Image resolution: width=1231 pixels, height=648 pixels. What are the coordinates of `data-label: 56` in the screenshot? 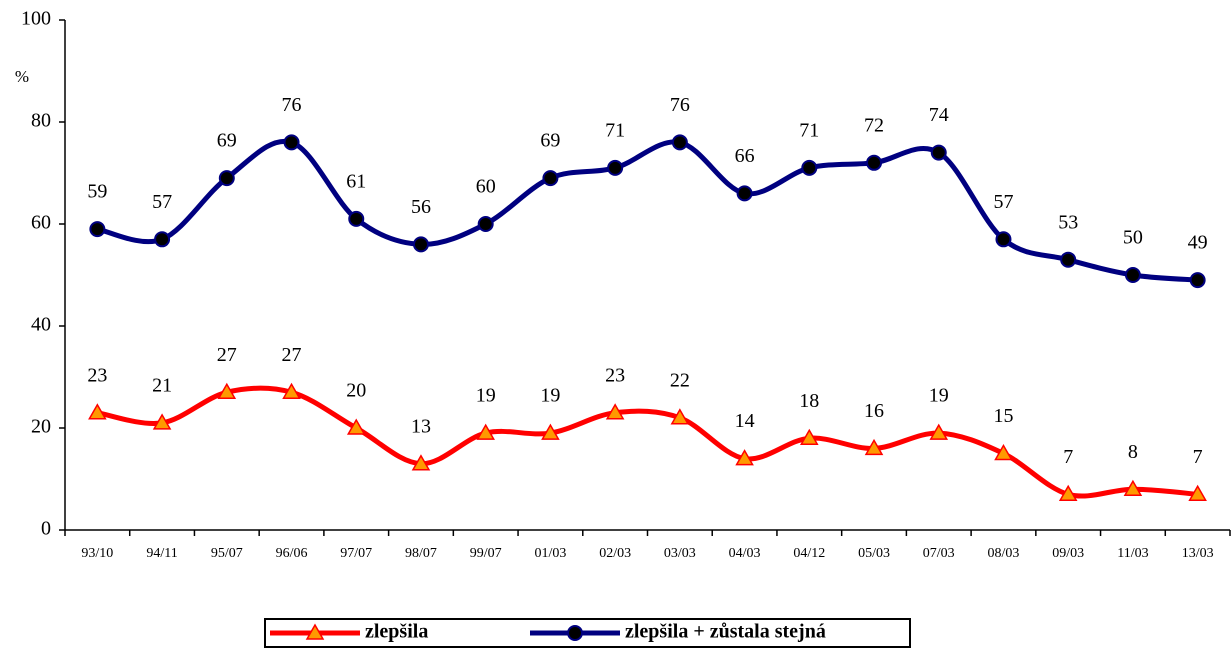 It's located at (421, 207).